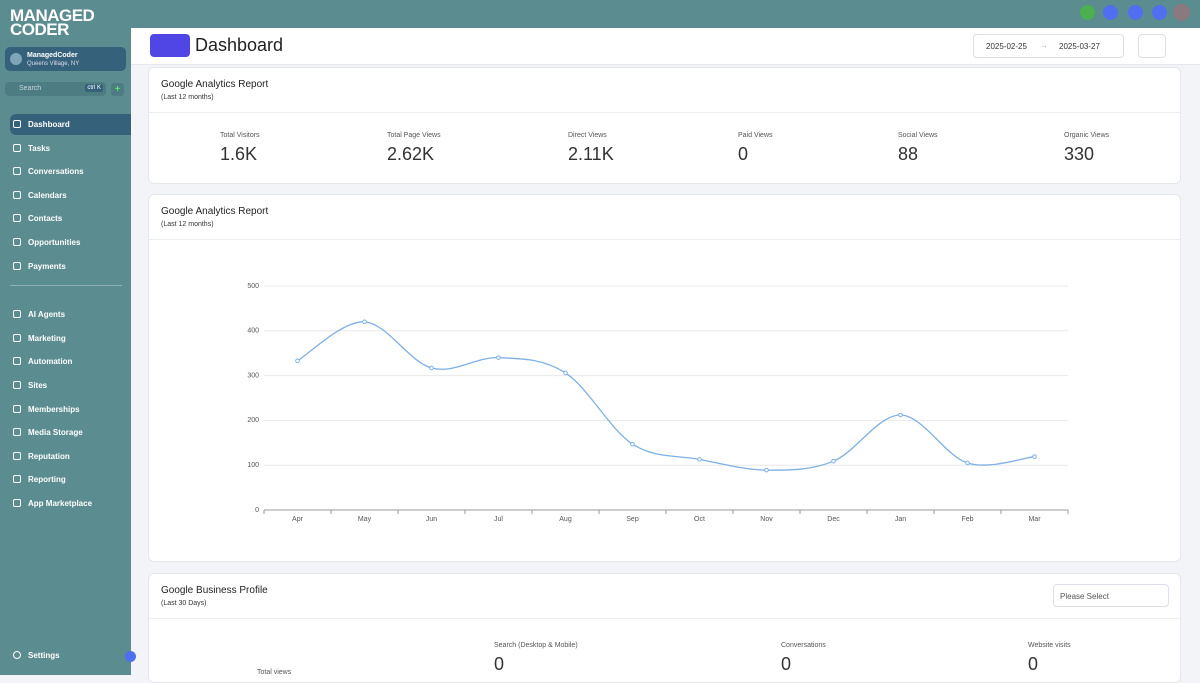  What do you see at coordinates (1181, 12) in the screenshot?
I see `avatar` at bounding box center [1181, 12].